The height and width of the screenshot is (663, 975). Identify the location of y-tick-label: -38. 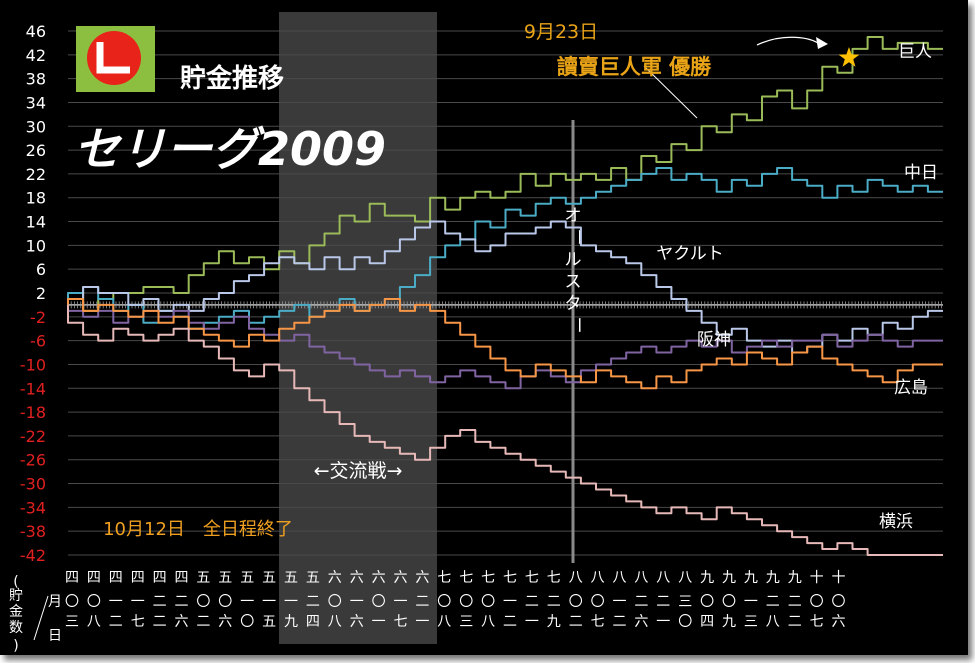
(33, 531).